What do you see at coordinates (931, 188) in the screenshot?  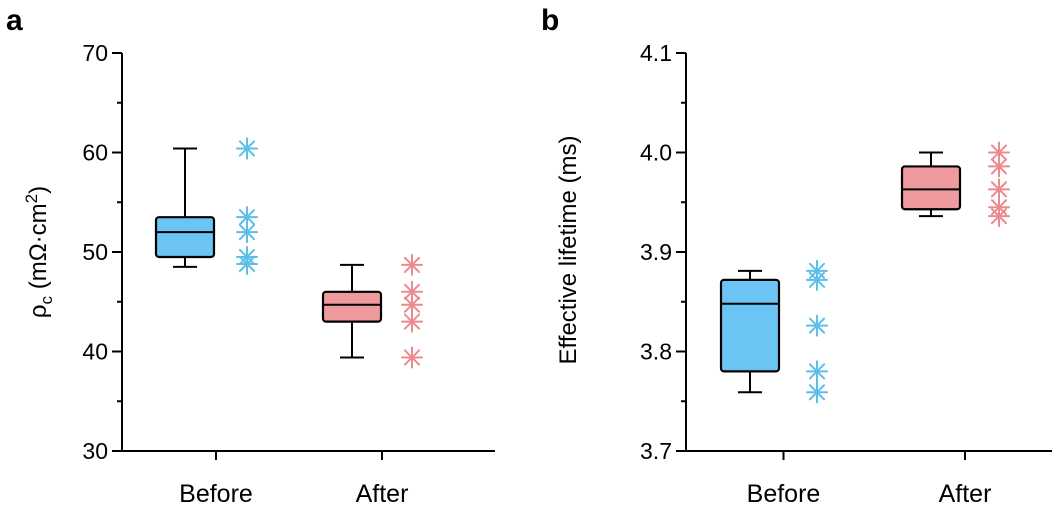 I see `panel-b-box-after` at bounding box center [931, 188].